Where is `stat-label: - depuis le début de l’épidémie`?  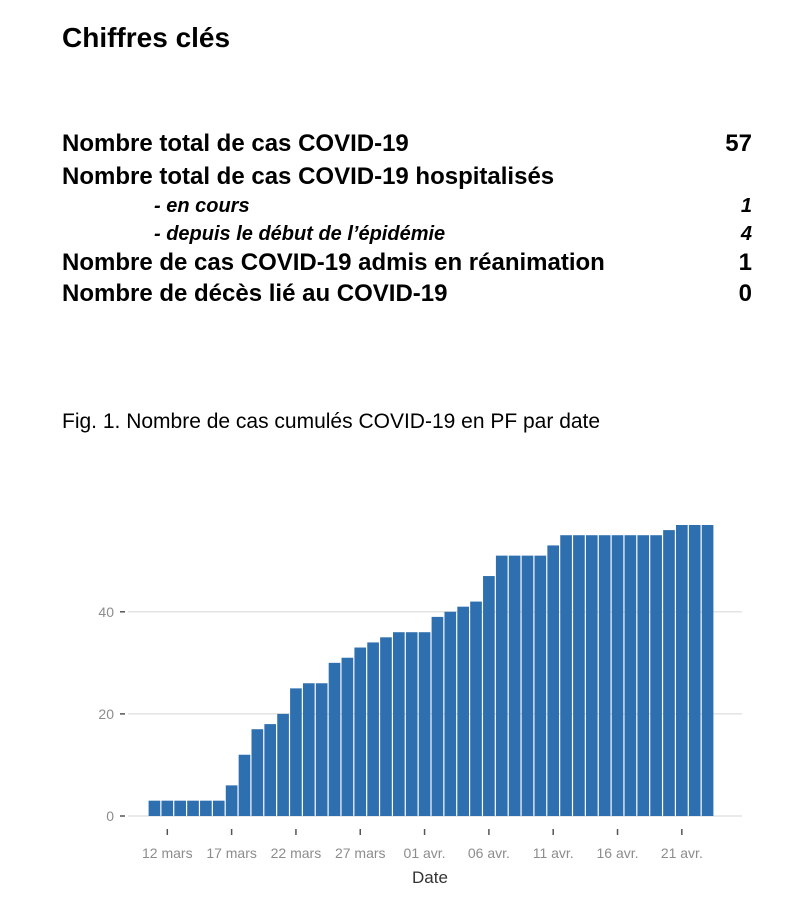
stat-label: - depuis le début de l’épidémie is located at coordinates (300, 234).